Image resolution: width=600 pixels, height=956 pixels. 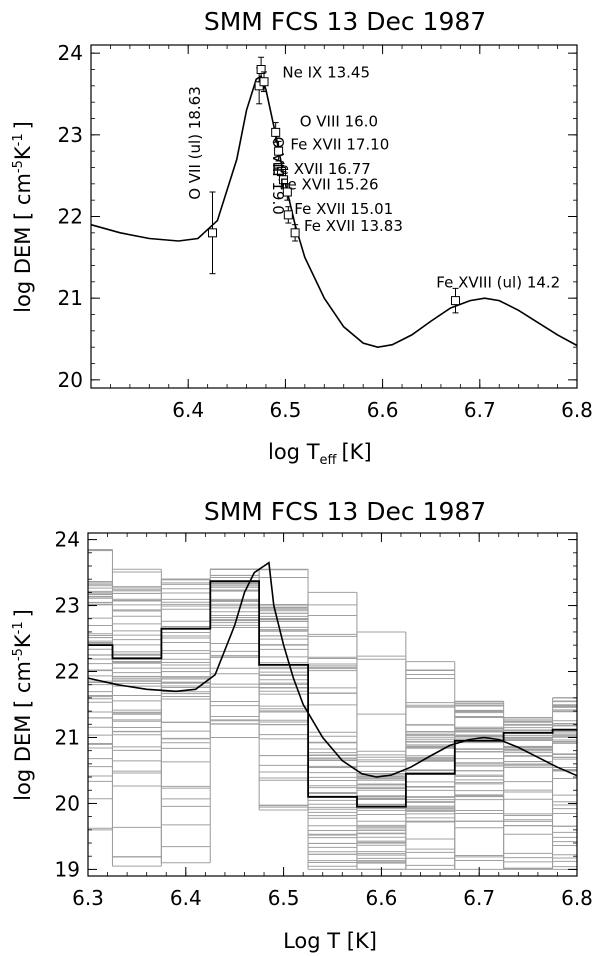 I want to click on top-chart-title: SMM FCS 13 Dec 1987, so click(x=345, y=21).